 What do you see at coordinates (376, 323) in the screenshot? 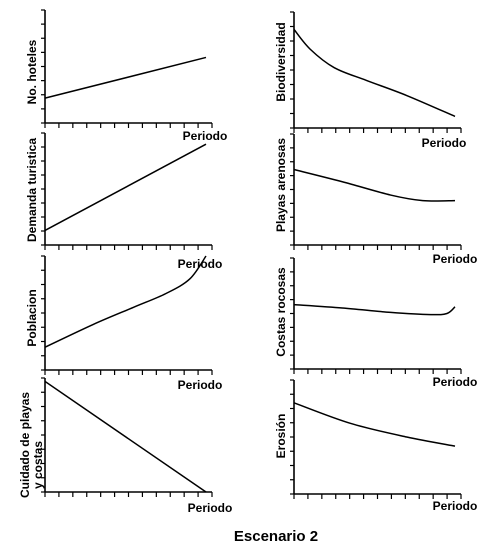
I see `panel-6: Costas rocosas Periodo` at bounding box center [376, 323].